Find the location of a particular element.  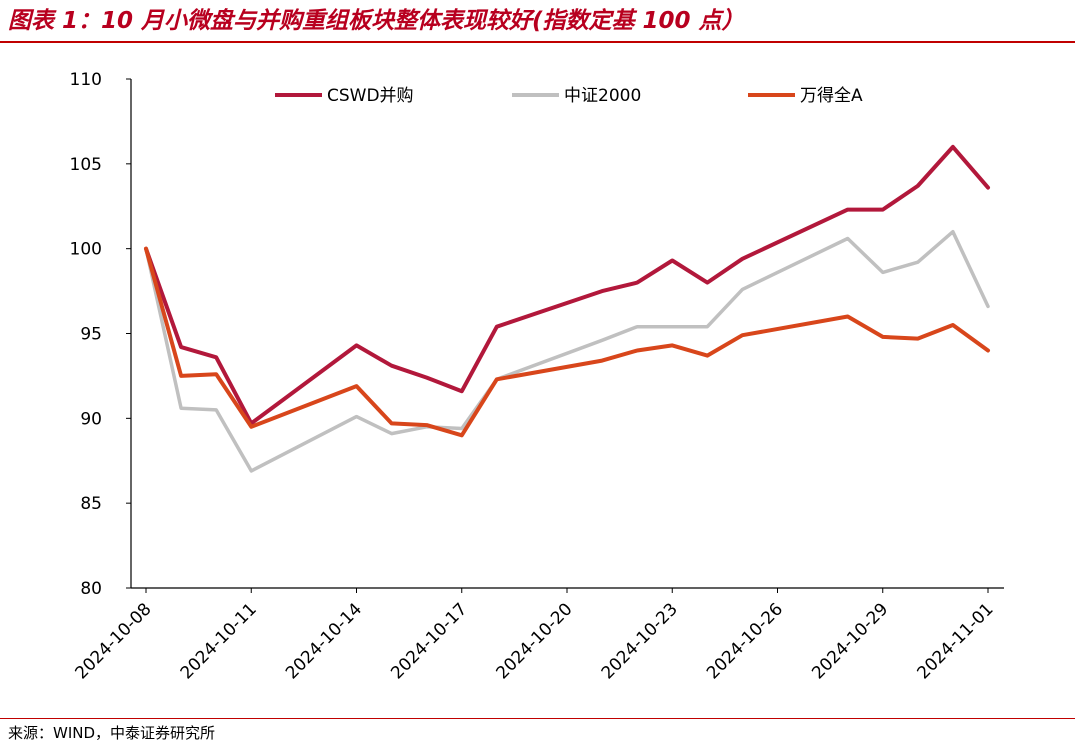

source-divider is located at coordinates (537, 718).